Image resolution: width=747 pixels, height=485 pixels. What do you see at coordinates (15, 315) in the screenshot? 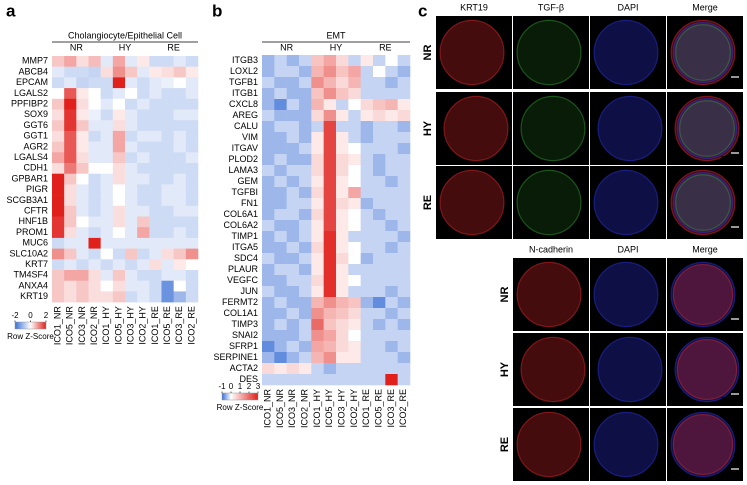
I see `colorbar-tick-label: -2` at bounding box center [15, 315].